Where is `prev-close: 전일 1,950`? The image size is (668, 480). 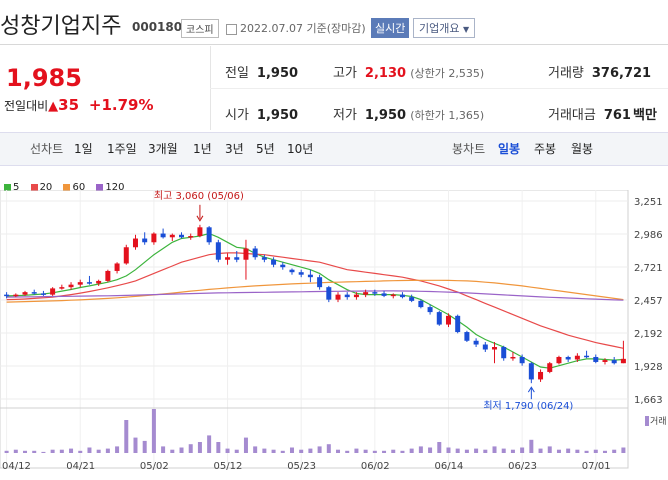 prev-close: 전일 1,950 is located at coordinates (261, 71).